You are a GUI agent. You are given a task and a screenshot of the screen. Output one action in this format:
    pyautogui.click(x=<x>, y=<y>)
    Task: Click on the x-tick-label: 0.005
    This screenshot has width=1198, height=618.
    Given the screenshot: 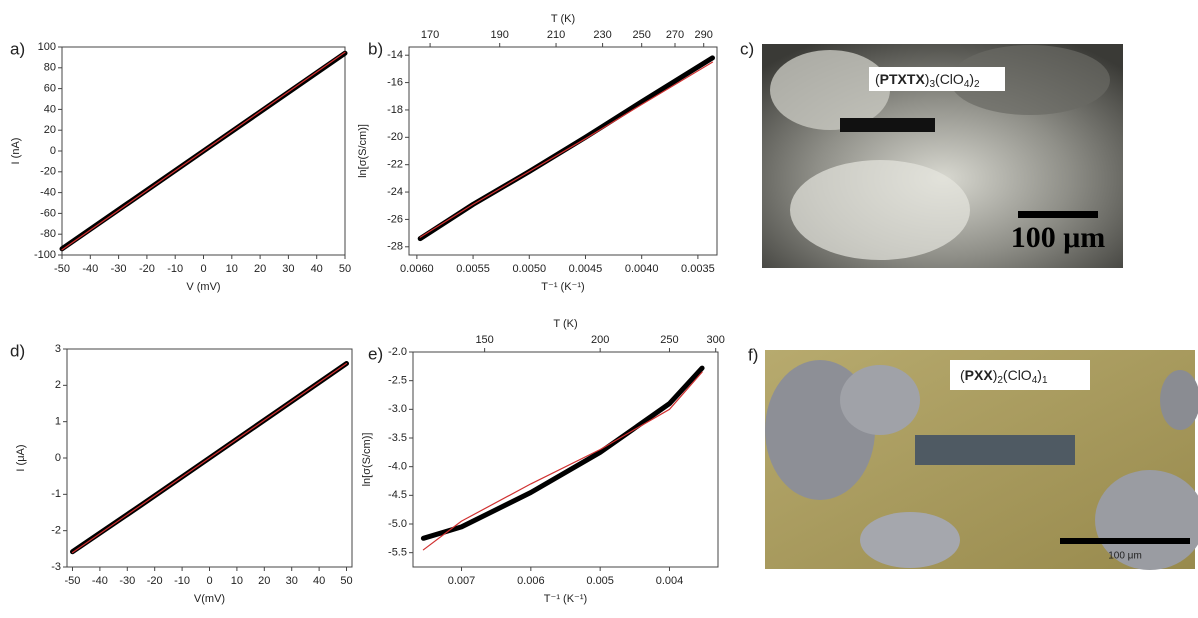 What is the action you would take?
    pyautogui.click(x=600, y=581)
    